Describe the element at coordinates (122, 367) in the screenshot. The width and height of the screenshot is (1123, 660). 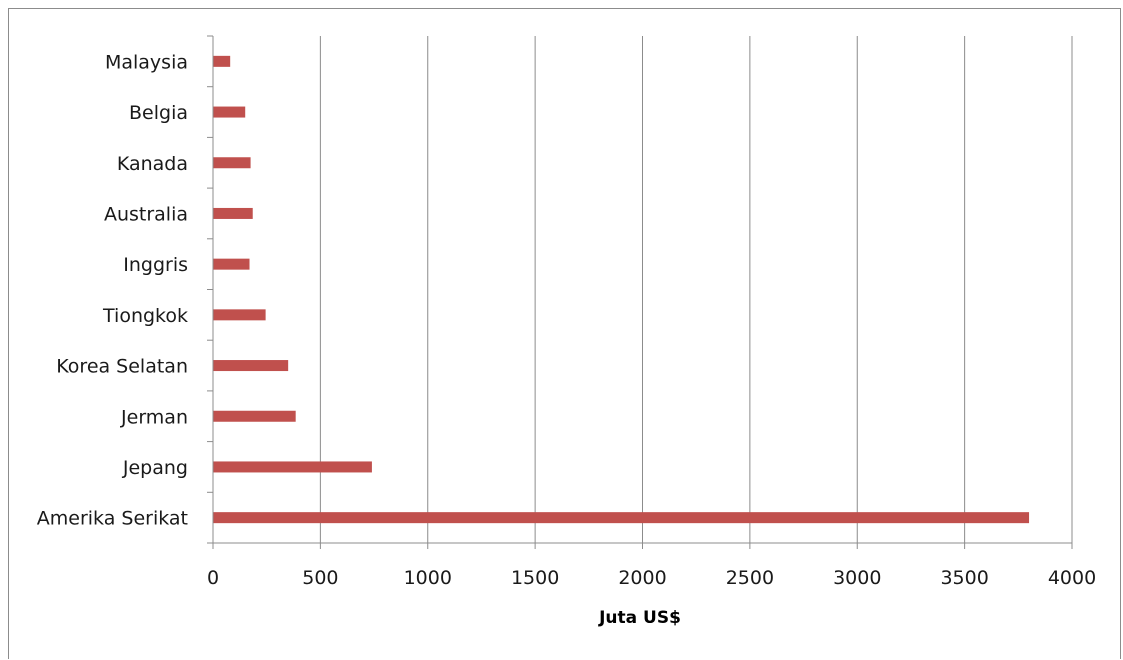
I see `category-label: Korea Selatan` at that location.